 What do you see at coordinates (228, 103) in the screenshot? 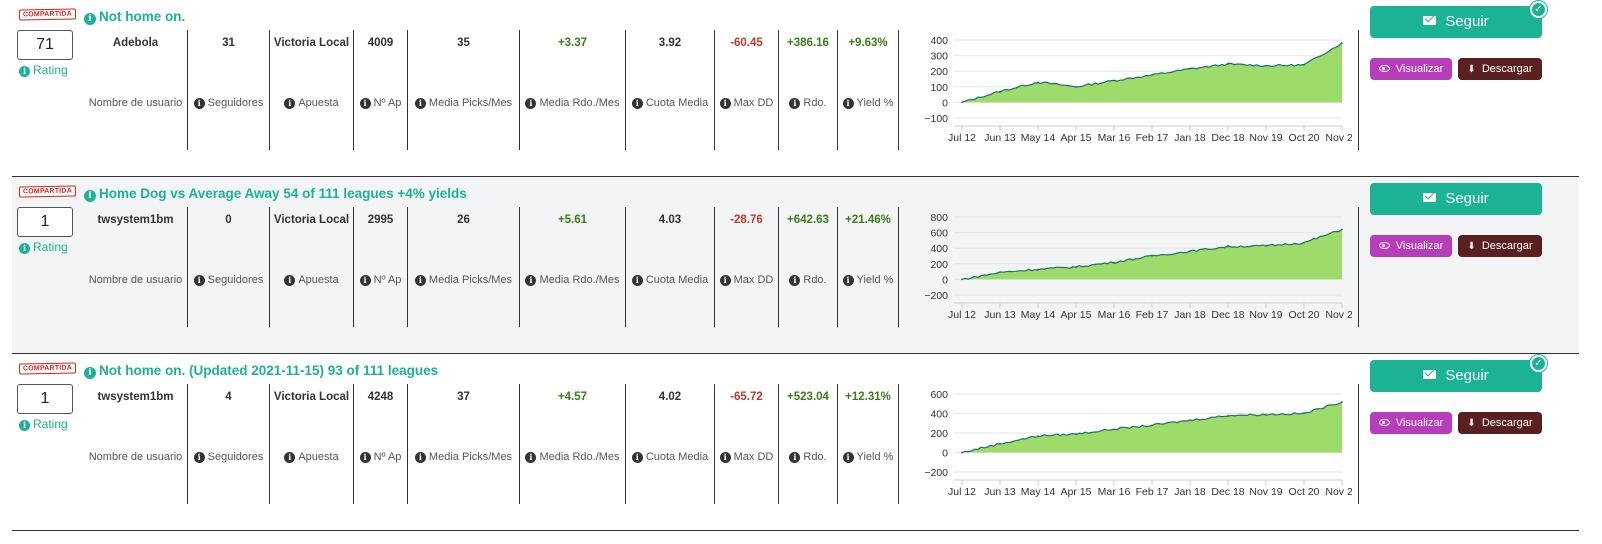
I see `followers-label: i Seguidores` at bounding box center [228, 103].